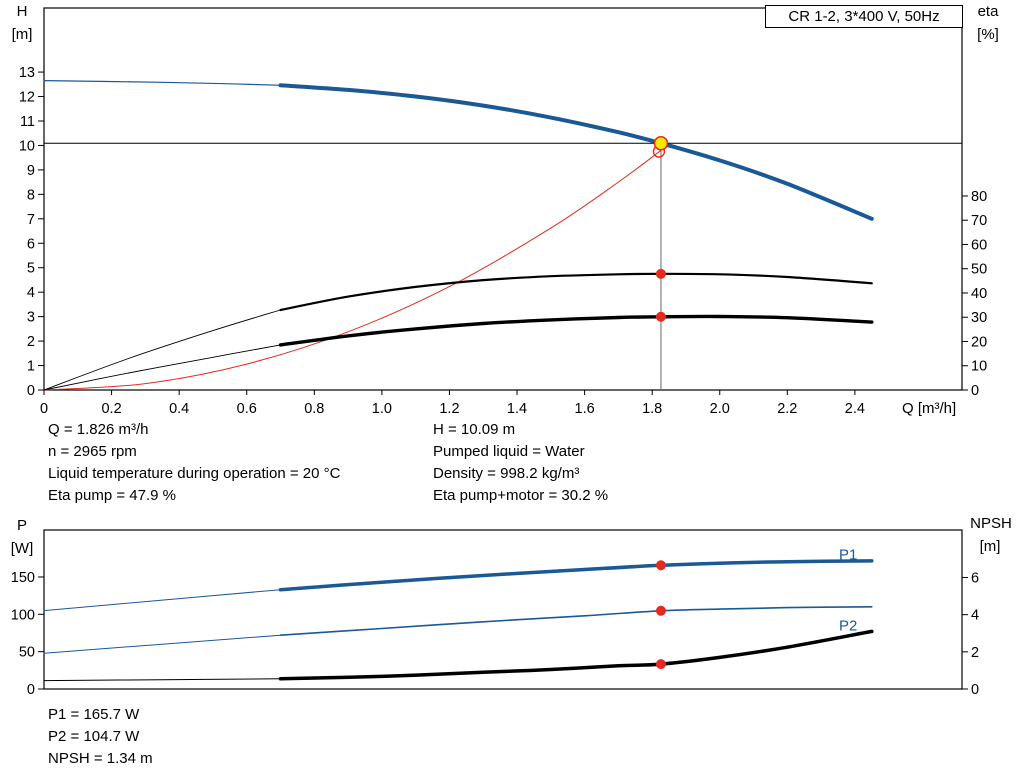 The image size is (1024, 781). Describe the element at coordinates (31, 244) in the screenshot. I see `y-tick-left-label: 6` at that location.